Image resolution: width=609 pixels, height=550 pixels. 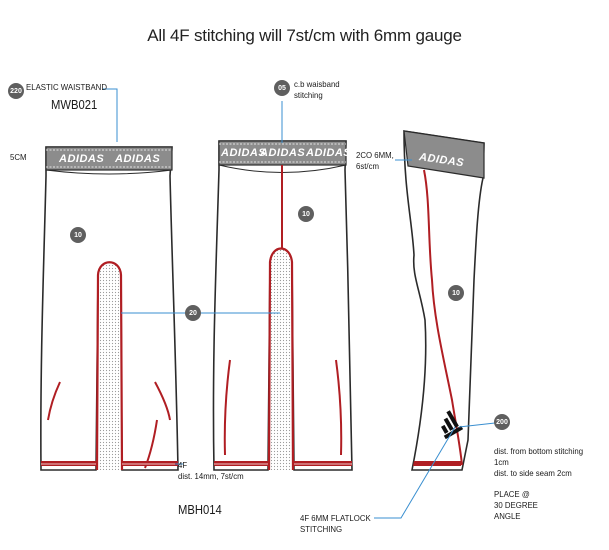 I want to click on badge-logo: 200, so click(x=502, y=422).